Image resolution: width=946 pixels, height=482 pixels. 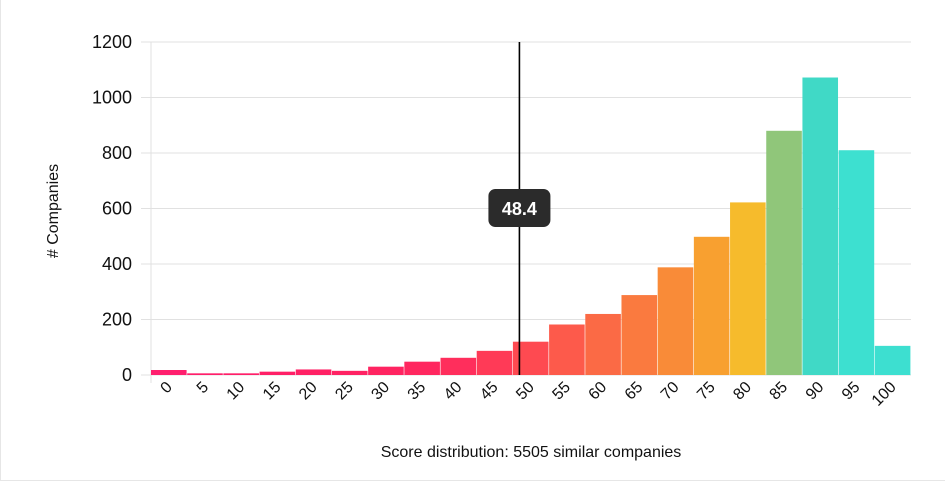 What do you see at coordinates (634, 391) in the screenshot?
I see `x-tick-label: 65` at bounding box center [634, 391].